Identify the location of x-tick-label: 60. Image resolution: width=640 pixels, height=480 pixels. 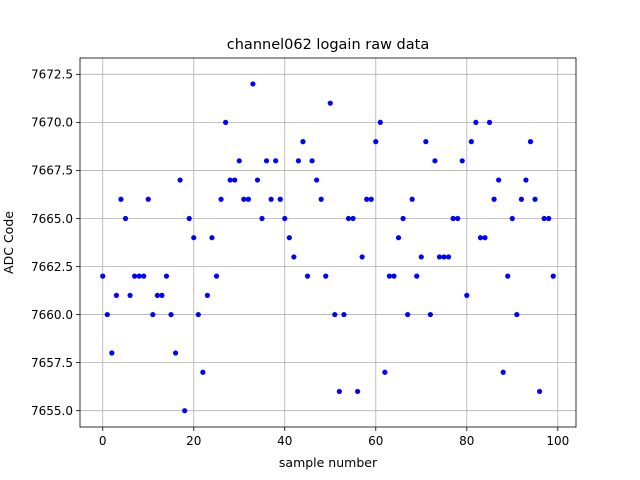
(375, 441).